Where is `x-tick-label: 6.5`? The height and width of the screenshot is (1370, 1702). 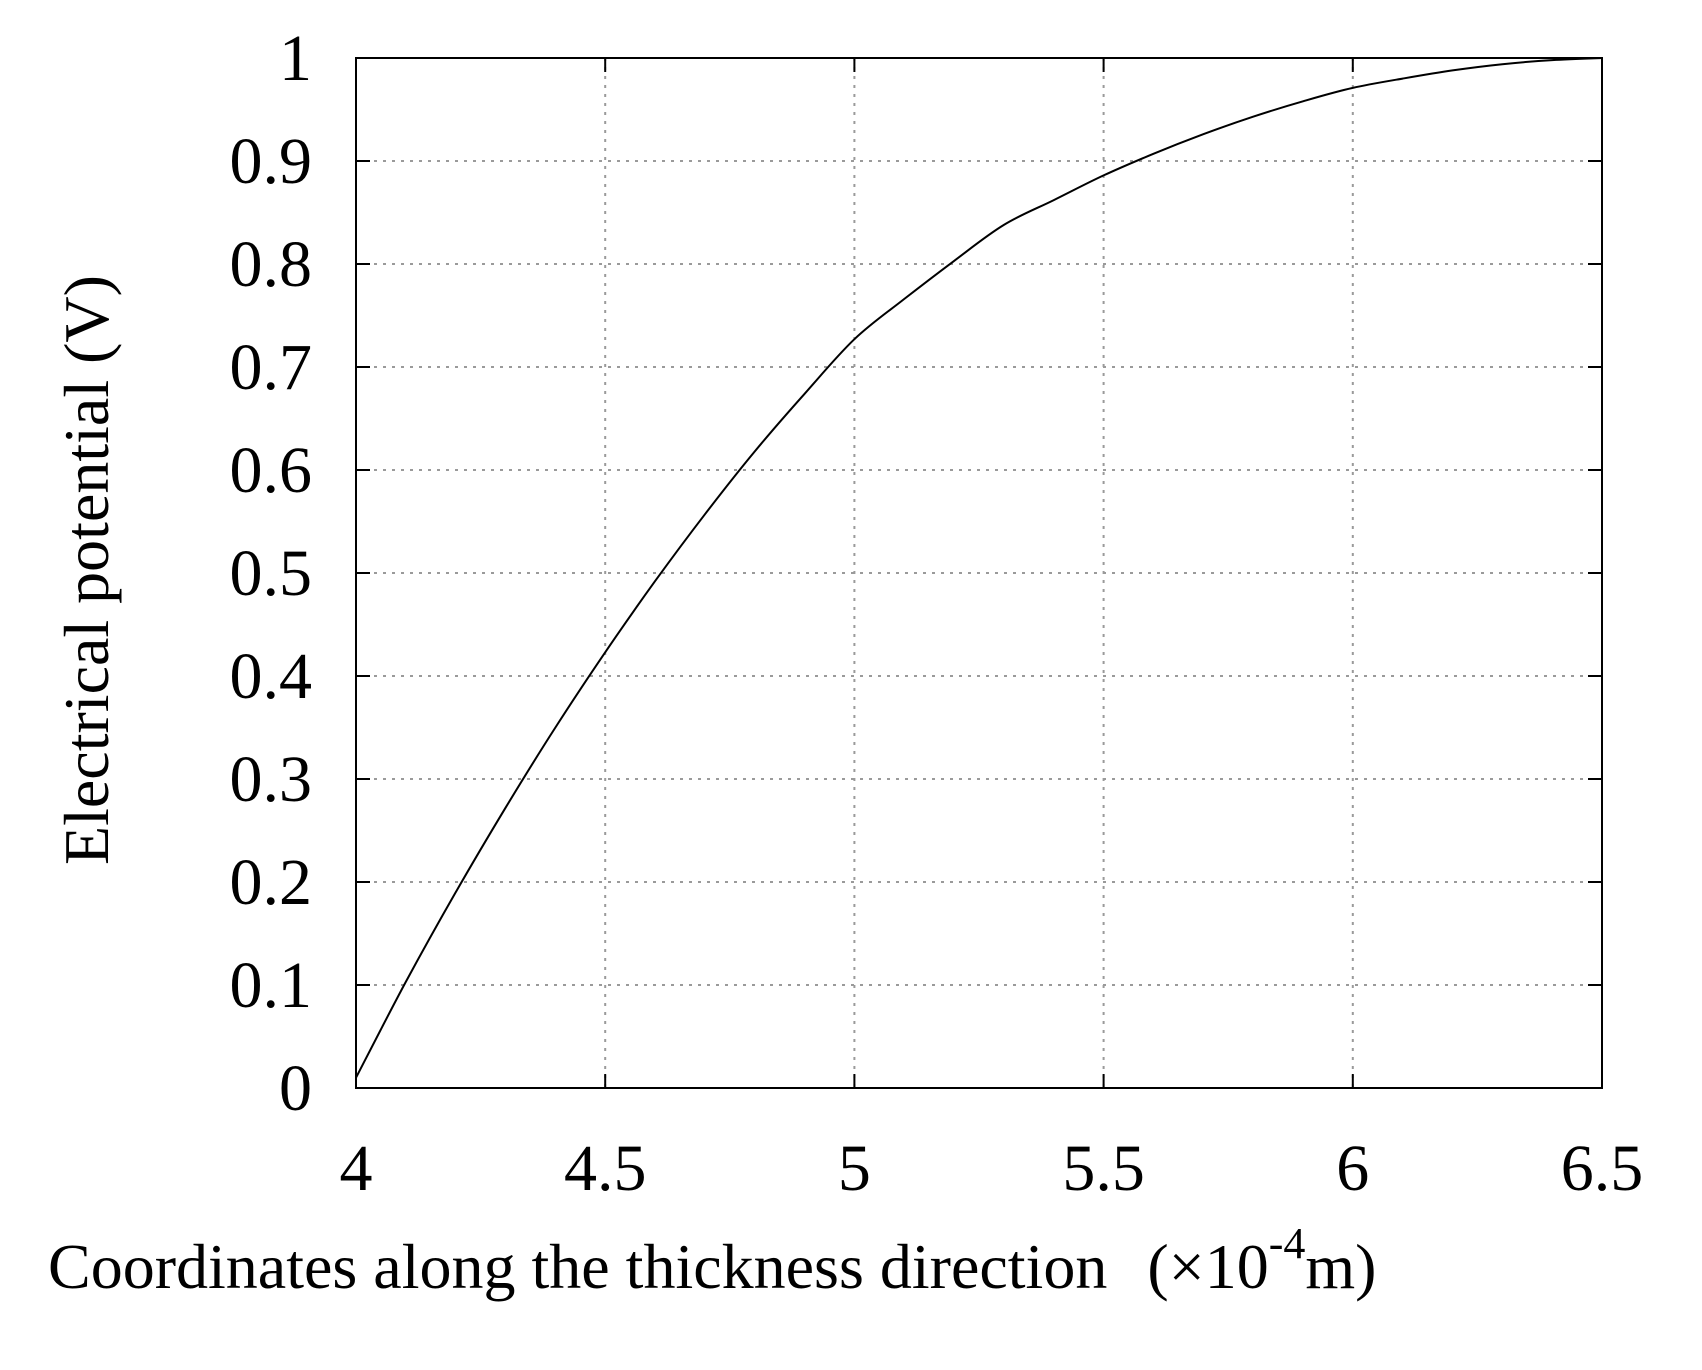 x-tick-label: 6.5 is located at coordinates (1602, 1168).